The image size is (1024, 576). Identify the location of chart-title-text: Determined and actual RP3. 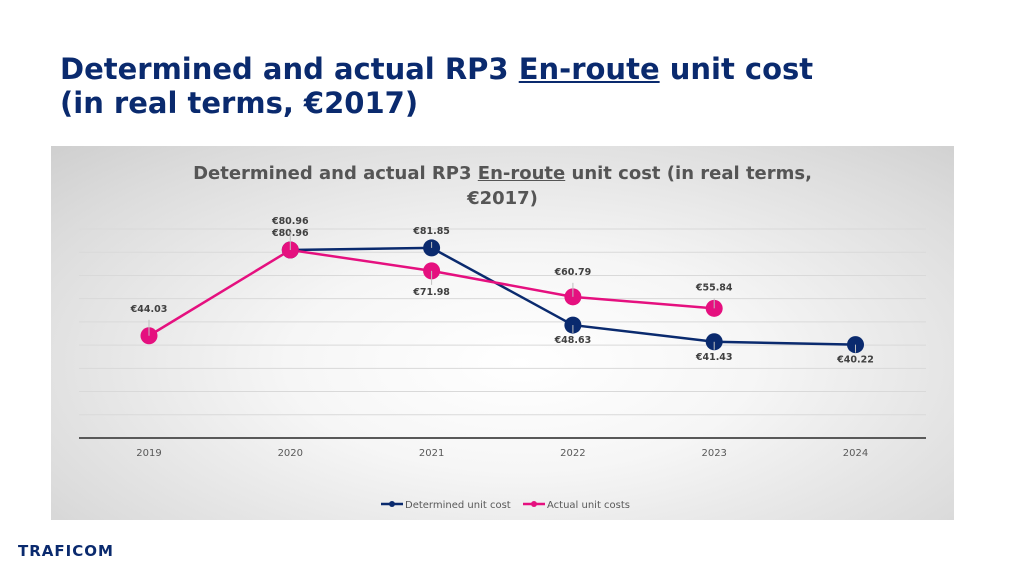
(335, 173).